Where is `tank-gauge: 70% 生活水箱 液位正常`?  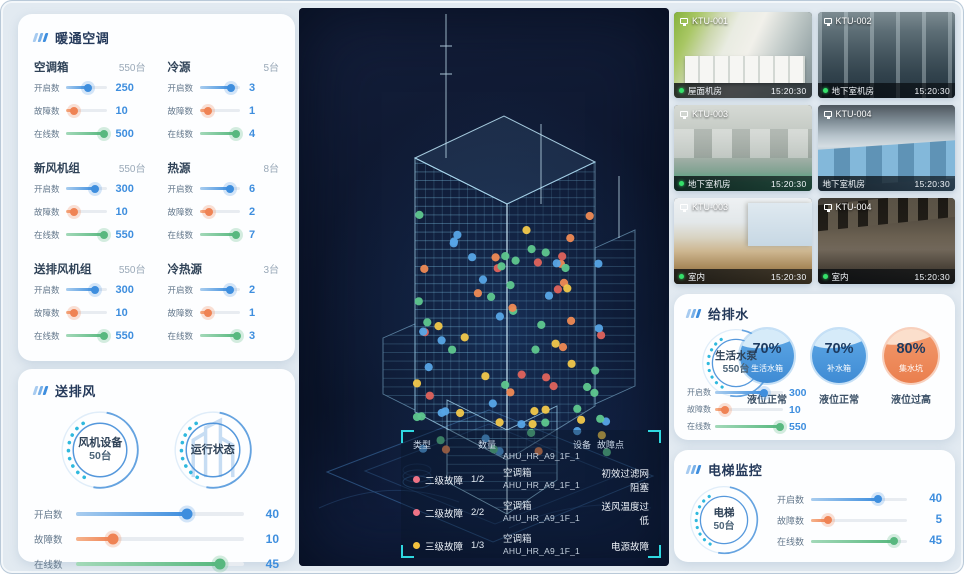
tank-gauge: 70% 生活水箱 液位正常 is located at coordinates (767, 367).